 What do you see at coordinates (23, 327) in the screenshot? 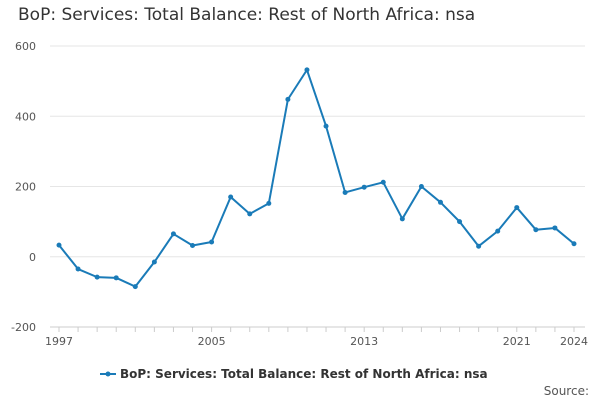
I see `y-tick-label: -200` at bounding box center [23, 327].